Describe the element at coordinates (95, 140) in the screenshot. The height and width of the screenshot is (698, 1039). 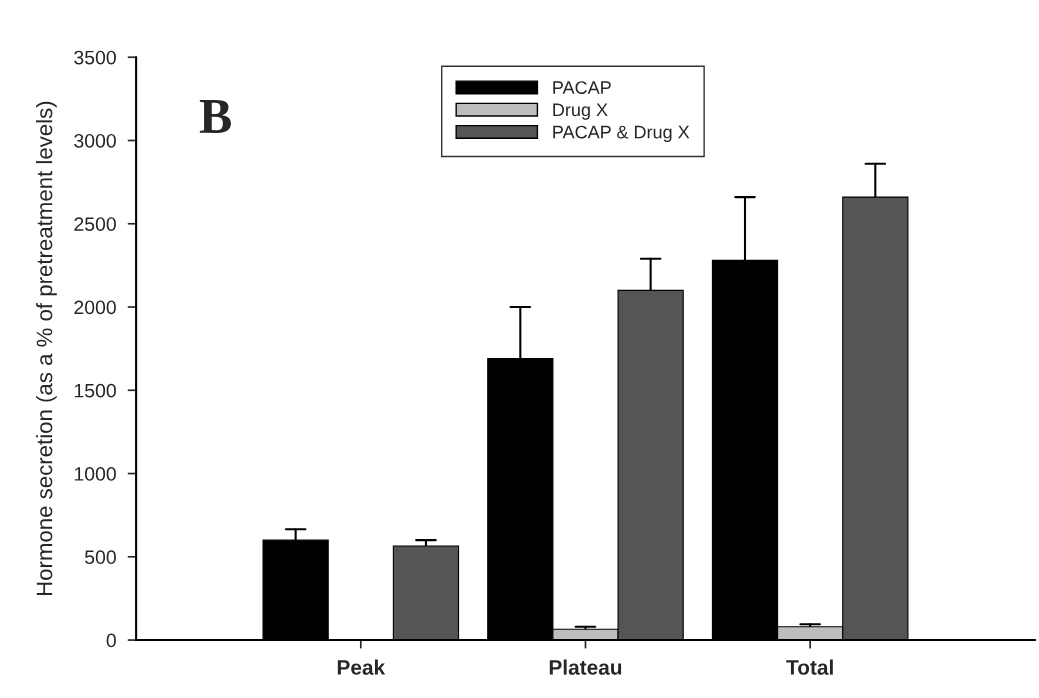
I see `y-tick-label: 3000` at that location.